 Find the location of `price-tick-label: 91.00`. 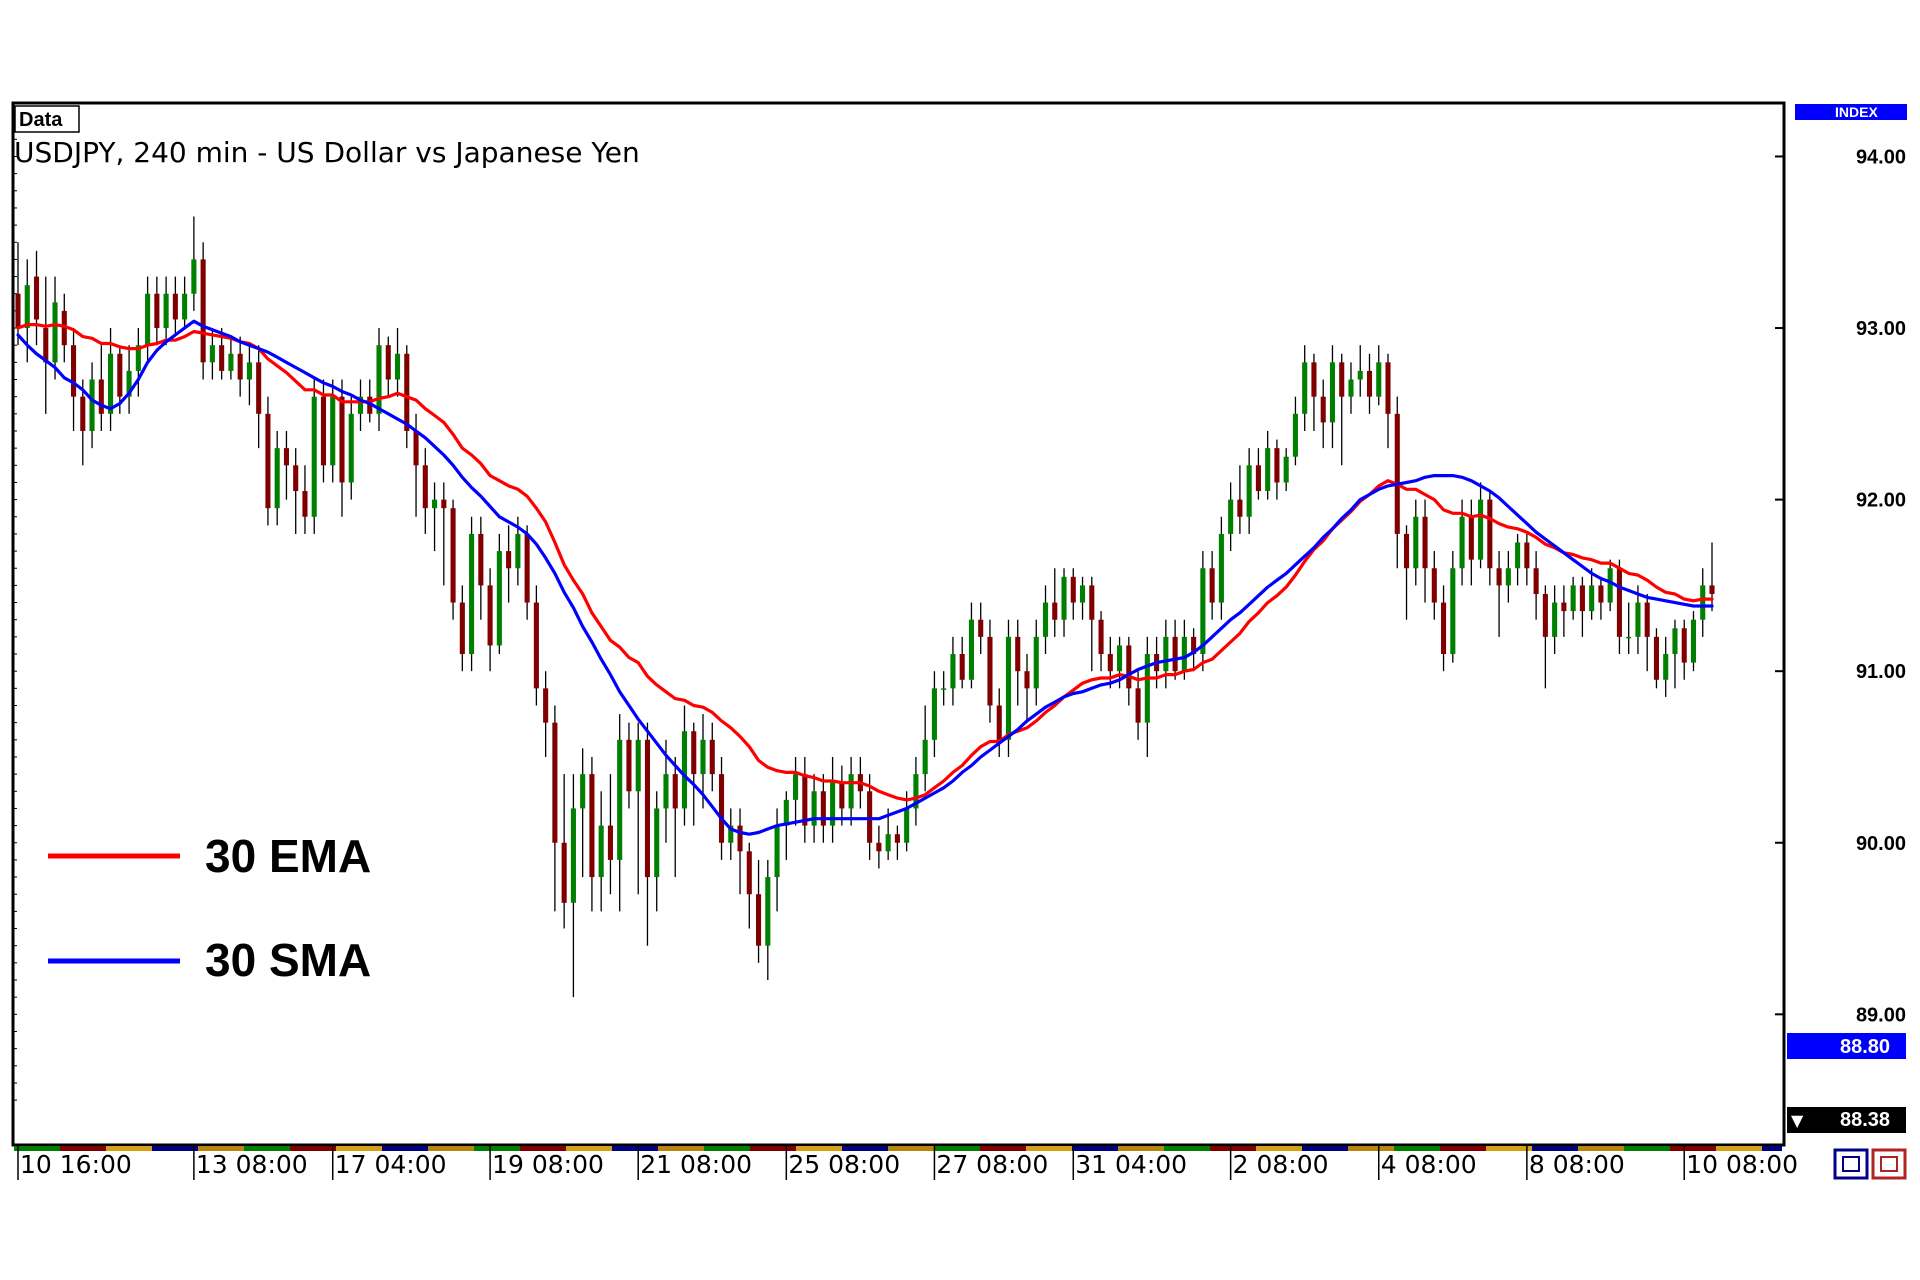

price-tick-label: 91.00 is located at coordinates (1881, 672).